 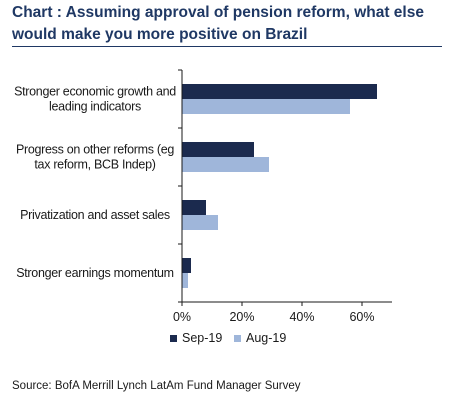 What do you see at coordinates (301, 317) in the screenshot?
I see `x-tick-label-2: 40%` at bounding box center [301, 317].